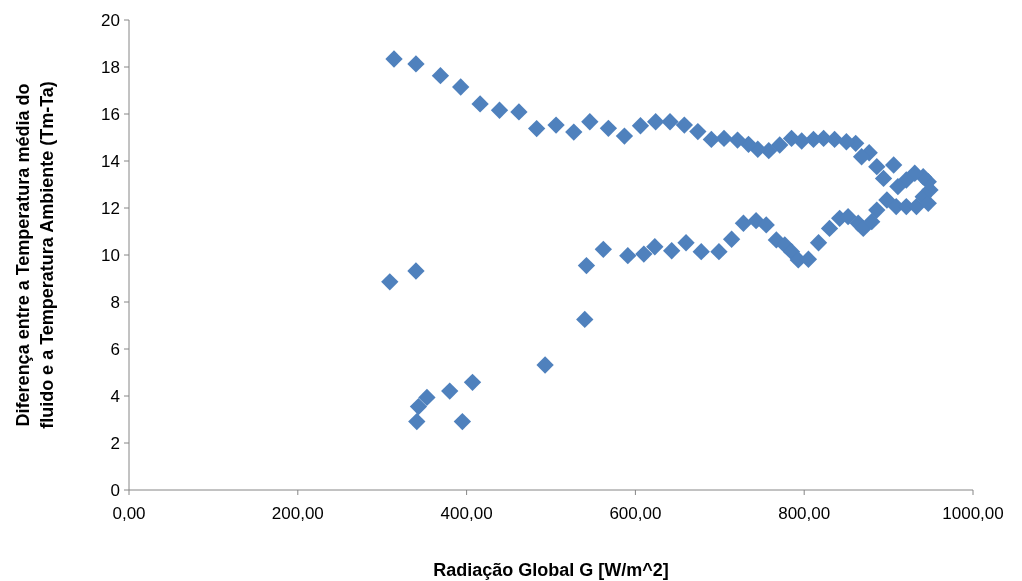 Image resolution: width=1022 pixels, height=581 pixels. I want to click on y-tick-label: 4, so click(115, 396).